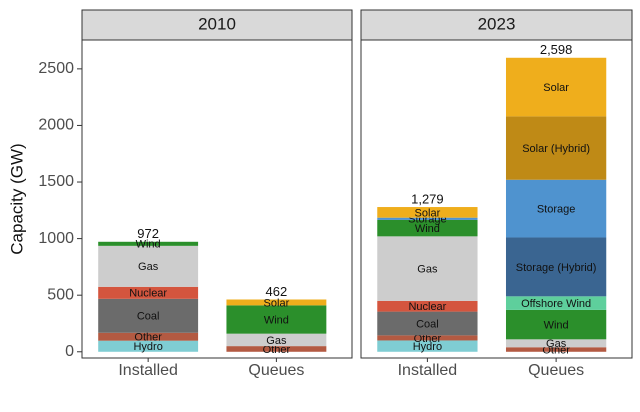  I want to click on total-label: 972, so click(148, 233).